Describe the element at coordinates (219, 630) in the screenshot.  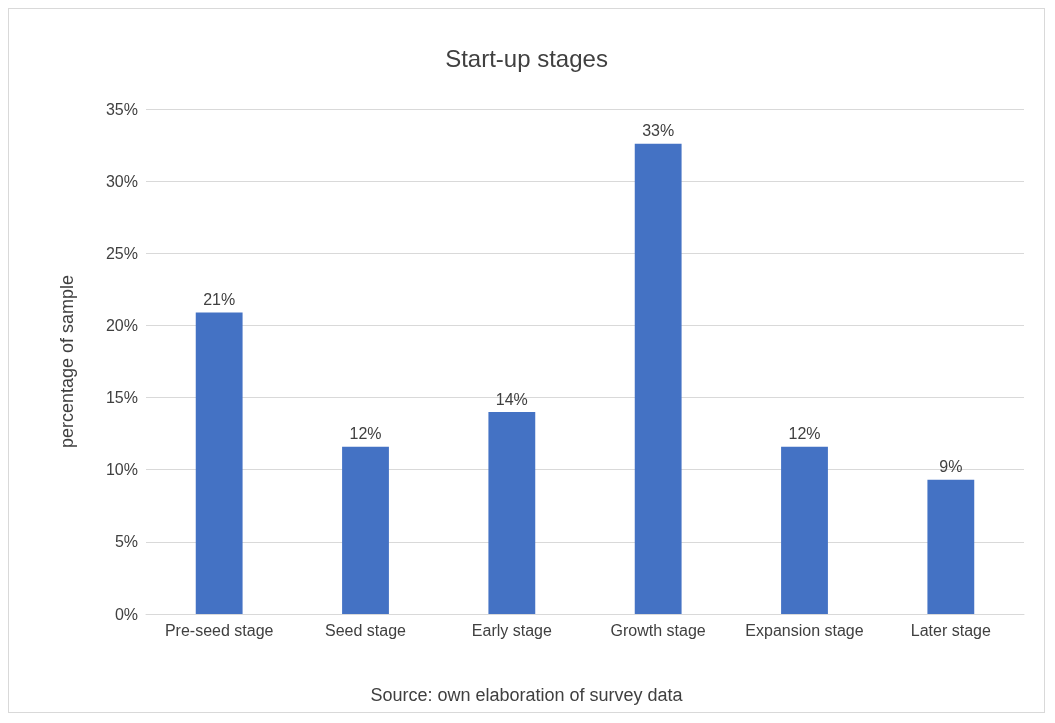
I see `x-tick-label: Pre-seed stage` at that location.